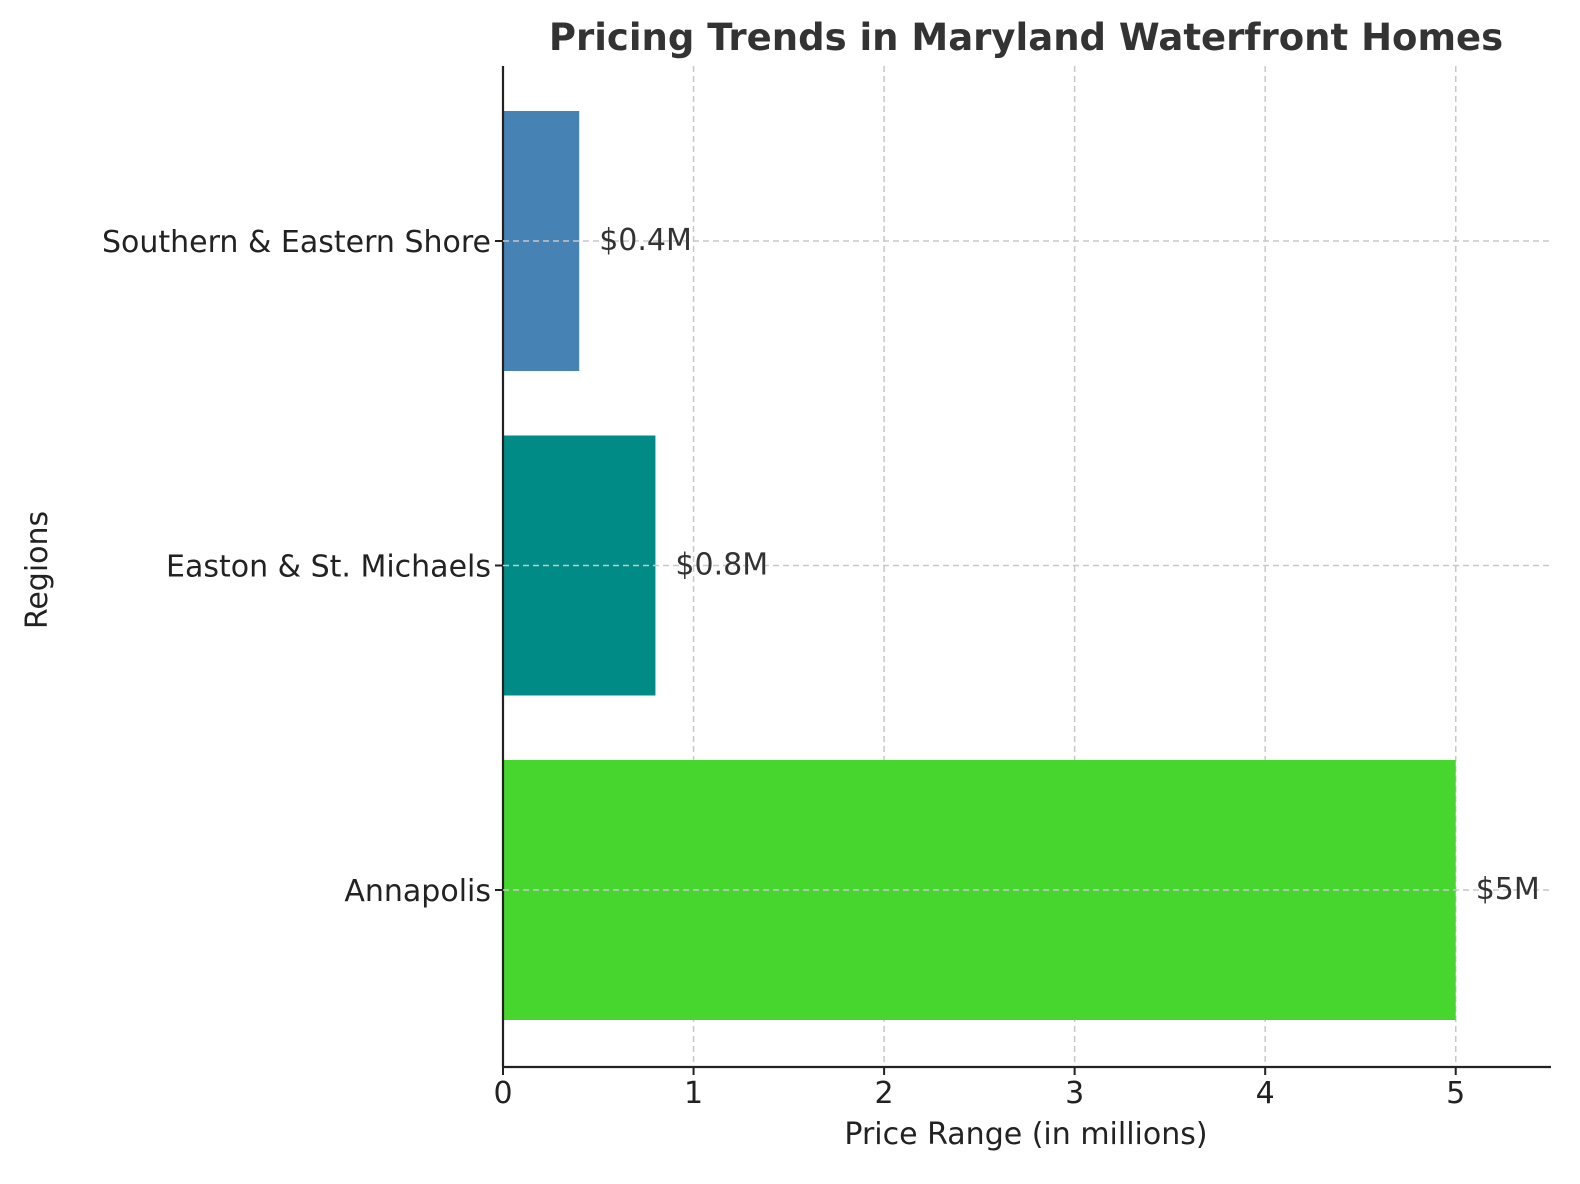 Image resolution: width=1580 pixels, height=1184 pixels. Describe the element at coordinates (417, 891) in the screenshot. I see `y-tick-label: Annapolis` at that location.